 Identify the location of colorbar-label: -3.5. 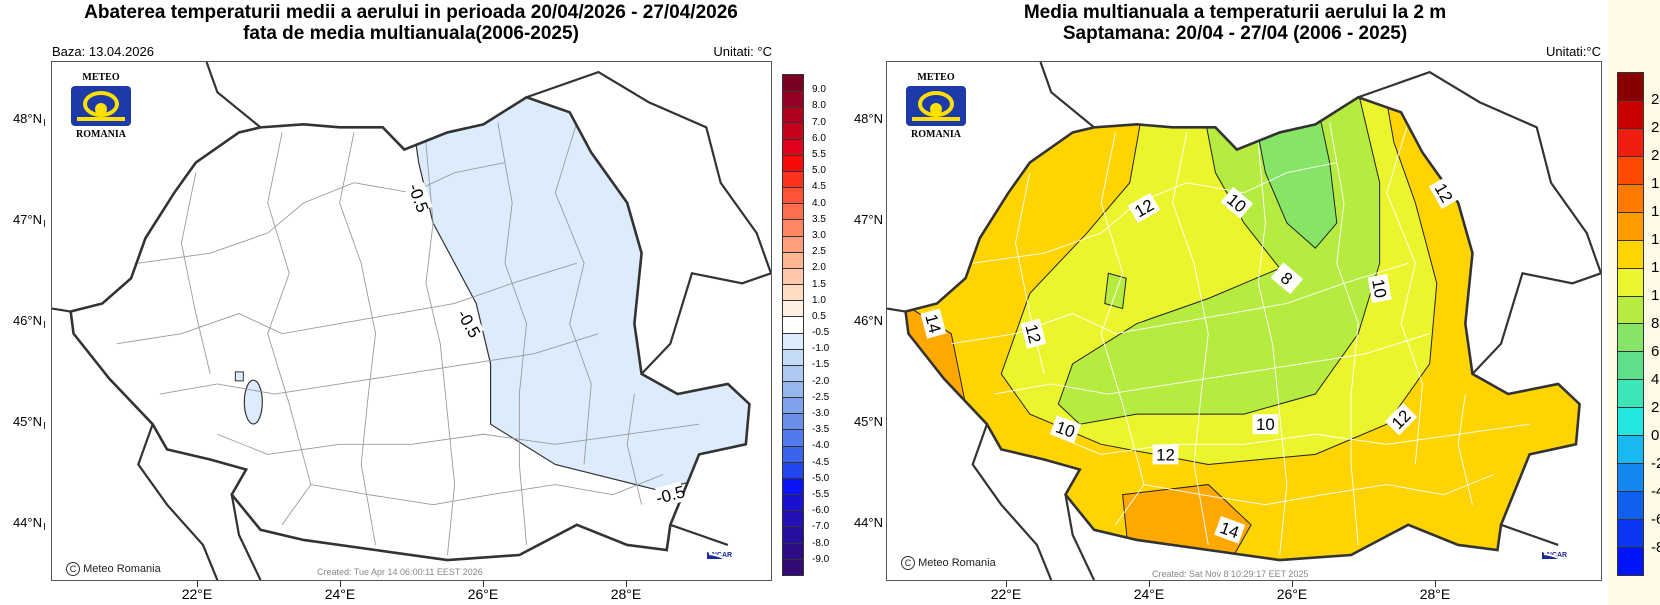
(821, 430).